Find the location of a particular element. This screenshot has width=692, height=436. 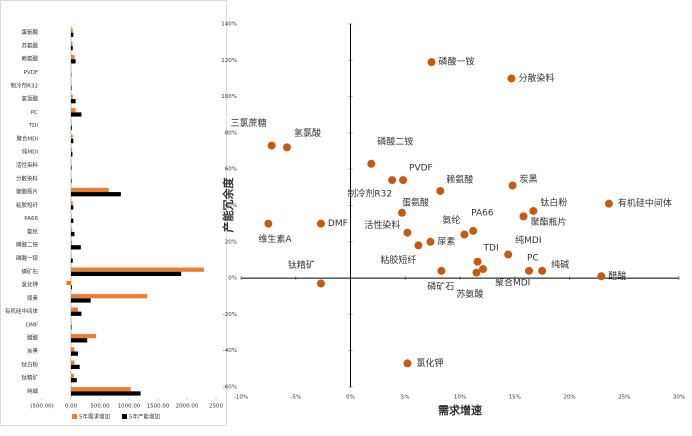

point-label: 蛋氨酸 is located at coordinates (415, 202).